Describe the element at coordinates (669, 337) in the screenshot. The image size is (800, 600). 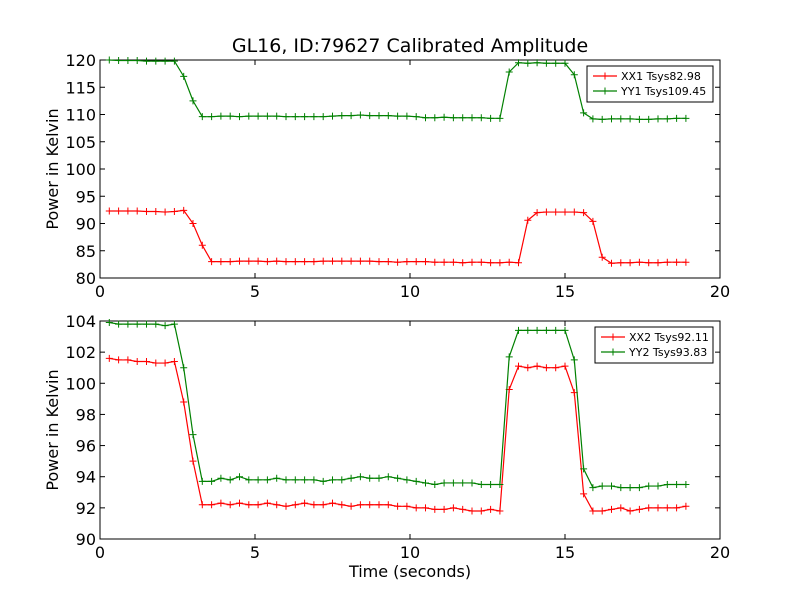
I see `bottom-legend-label: XX2 Tsys92.11` at that location.